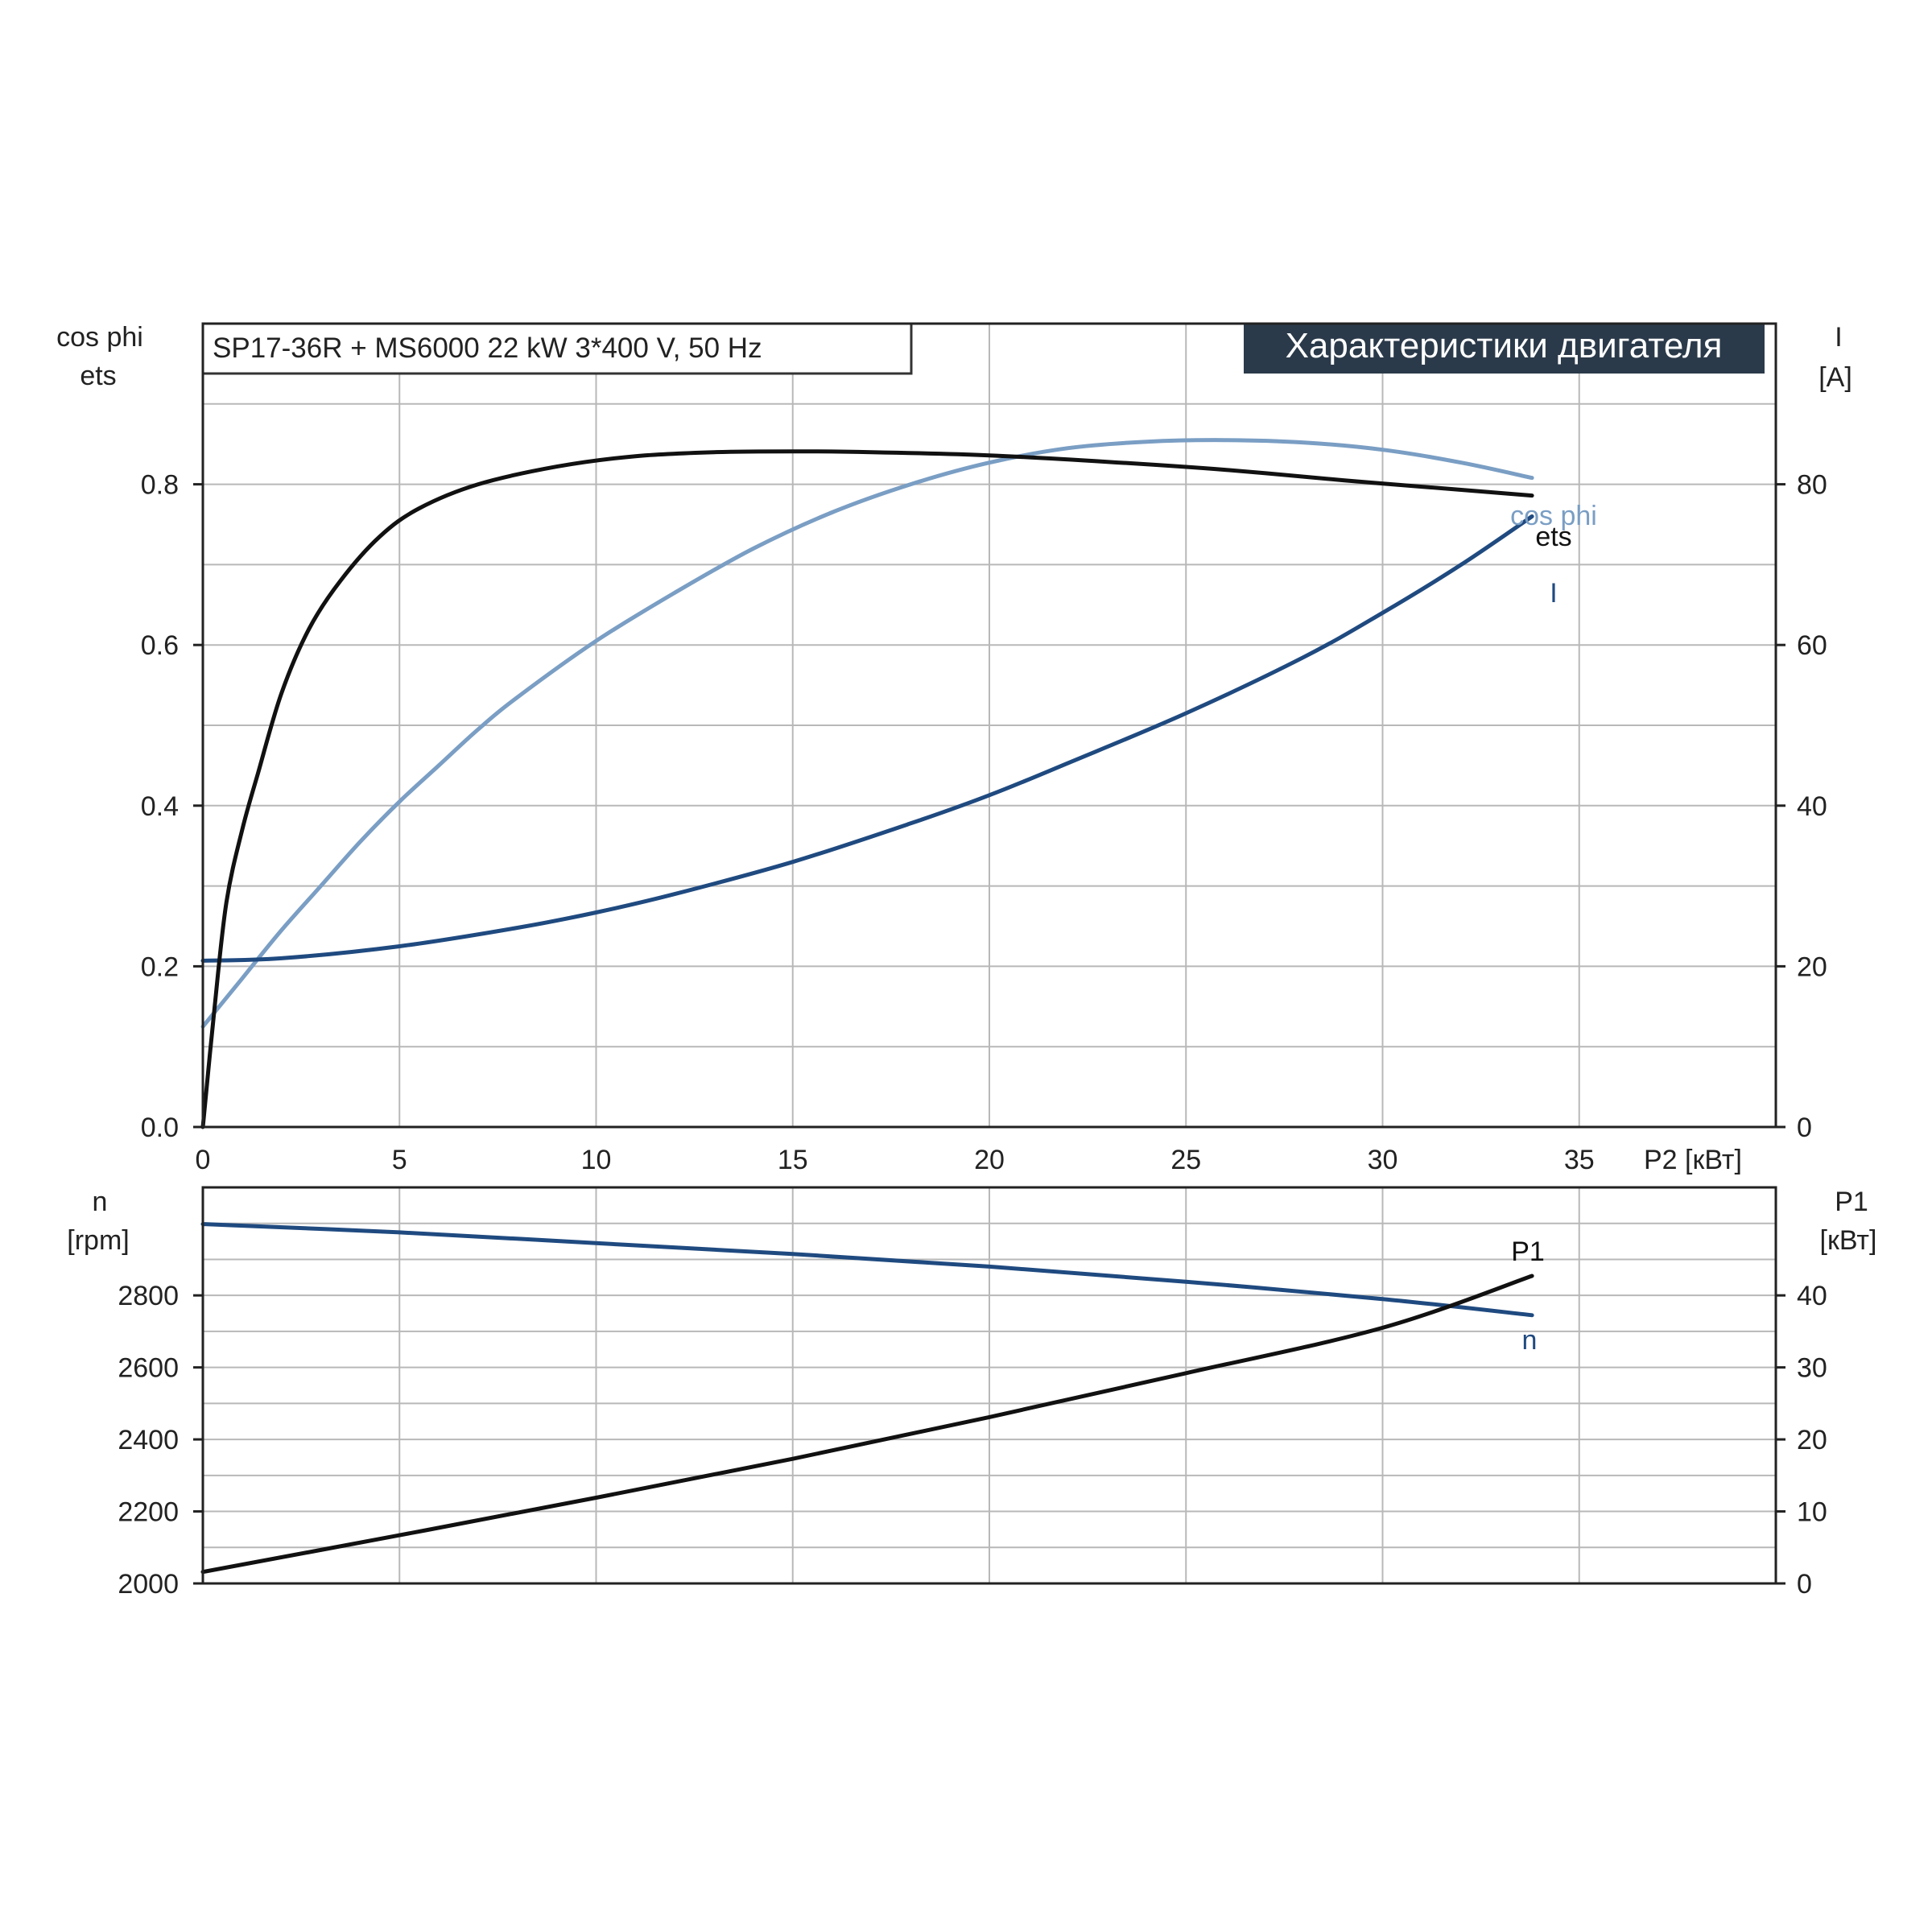 This screenshot has height=1932, width=1932. Describe the element at coordinates (1812, 645) in the screenshot. I see `y-right-tick-label: 60` at that location.